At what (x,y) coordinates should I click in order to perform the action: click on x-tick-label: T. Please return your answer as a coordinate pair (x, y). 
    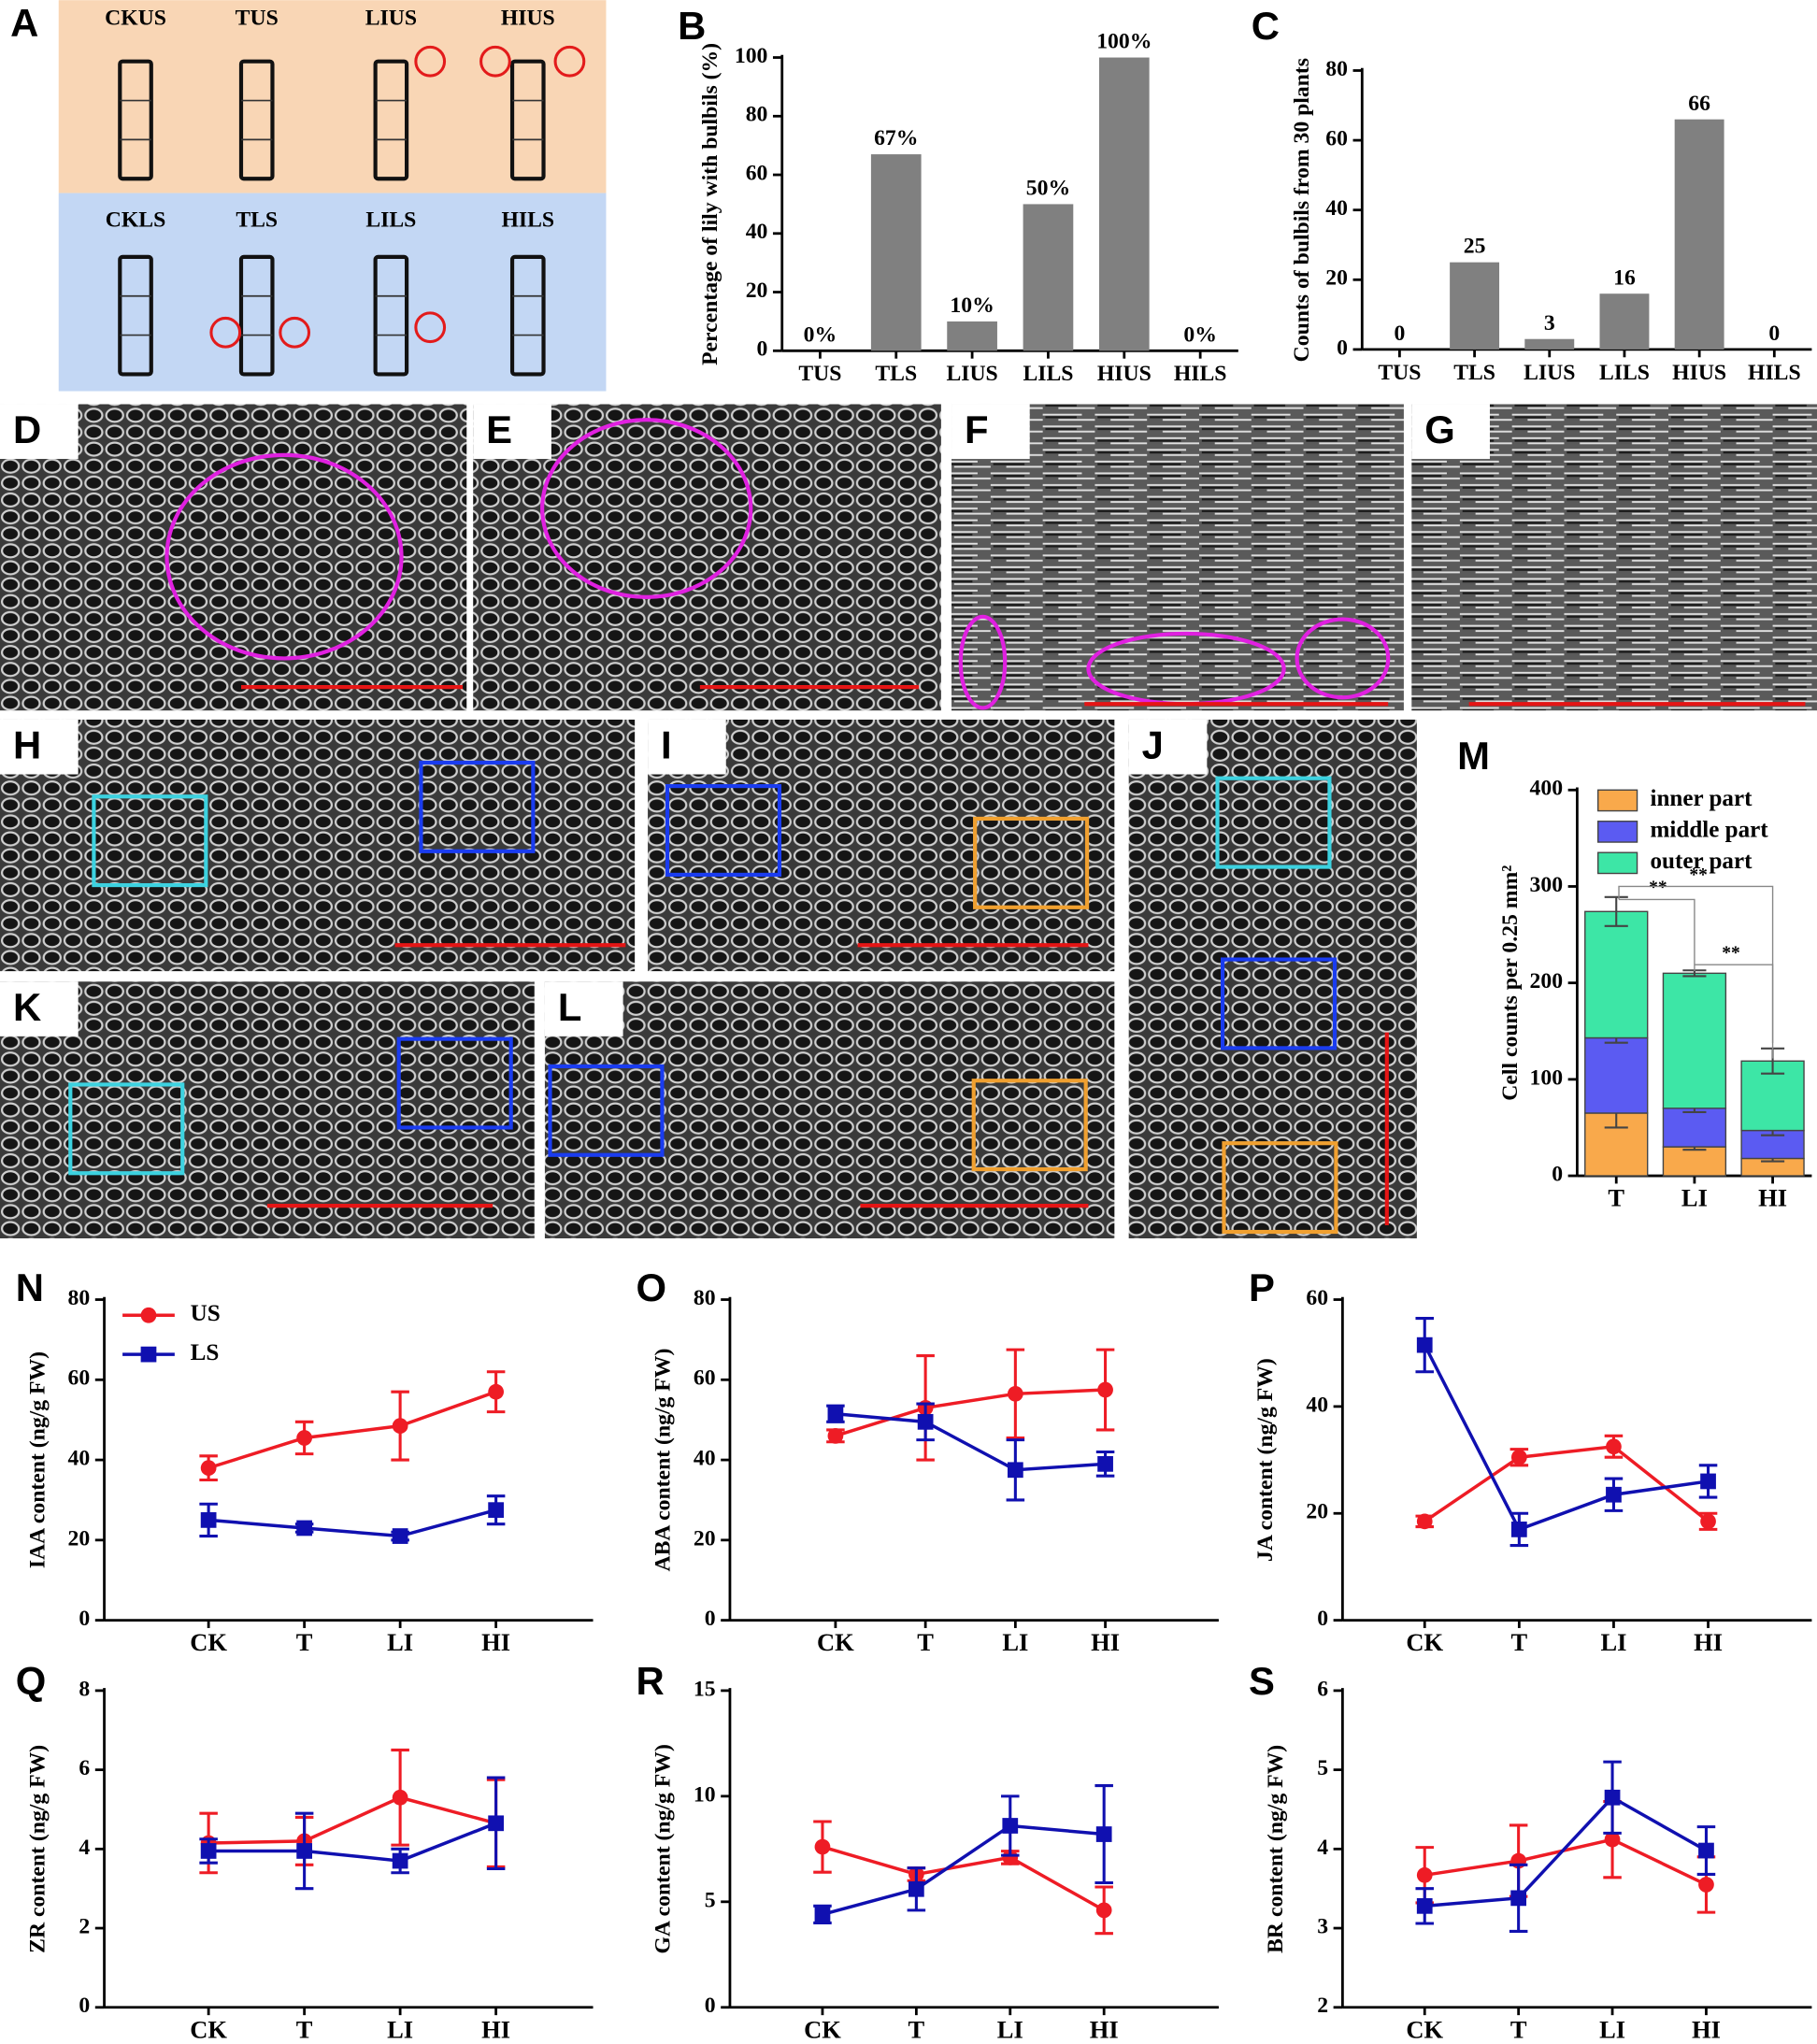
    Looking at the image, I should click on (304, 1642).